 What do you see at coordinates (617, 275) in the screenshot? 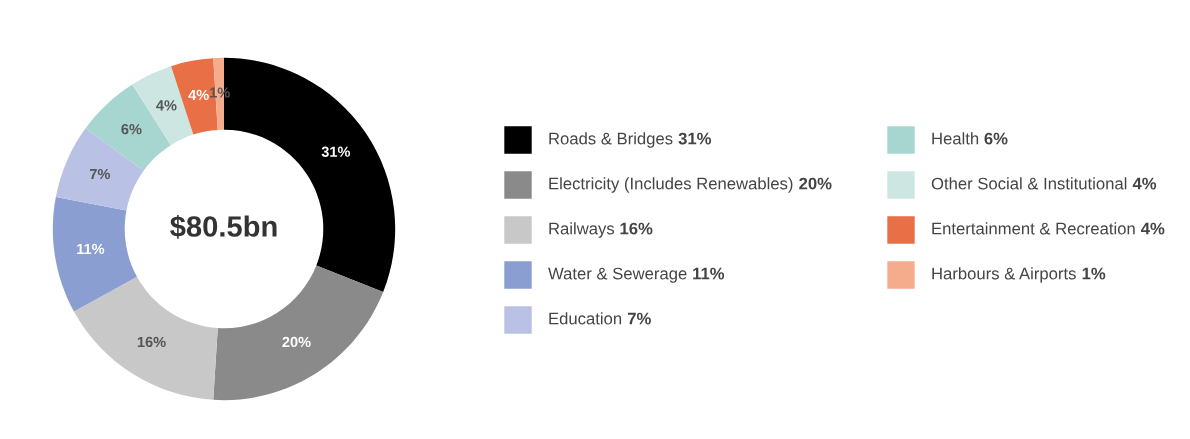
I see `legend-label: Water & Sewerage` at bounding box center [617, 275].